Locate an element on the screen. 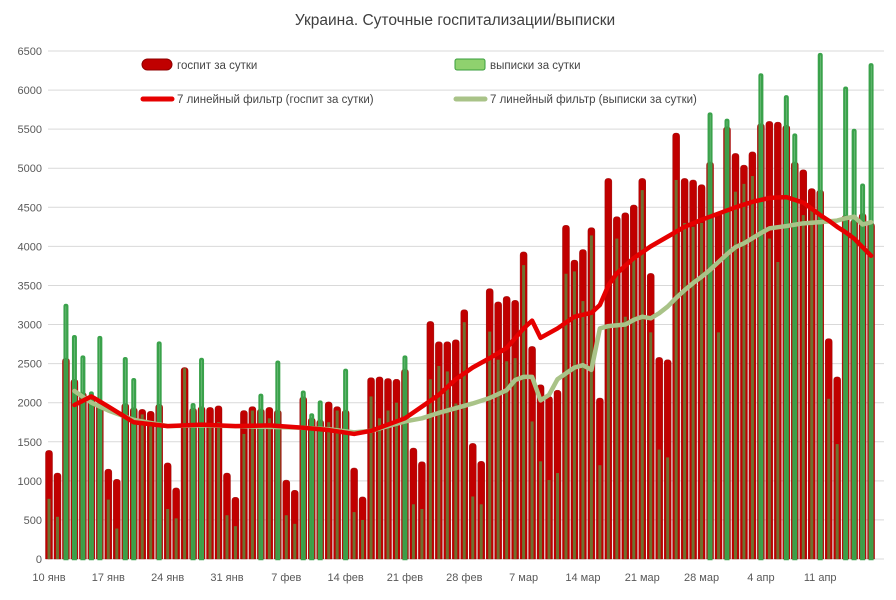 The height and width of the screenshot is (600, 896). x-tick-label: 11 апр is located at coordinates (820, 578).